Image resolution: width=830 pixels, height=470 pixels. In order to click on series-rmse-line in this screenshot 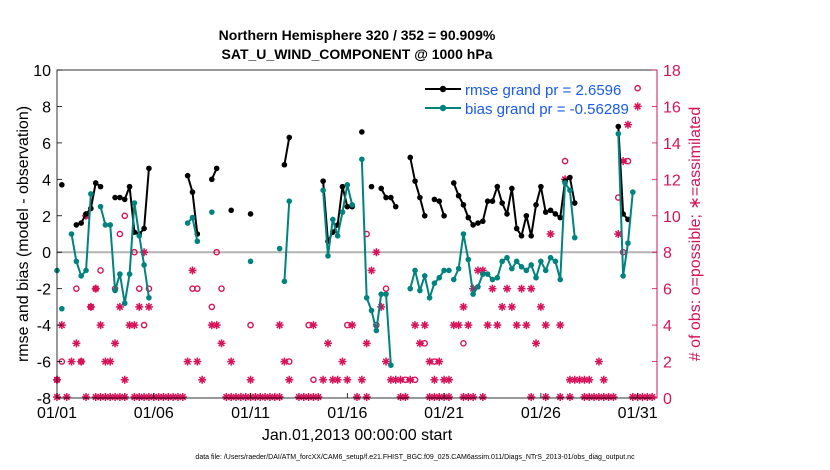, I will do `click(287, 151)`.